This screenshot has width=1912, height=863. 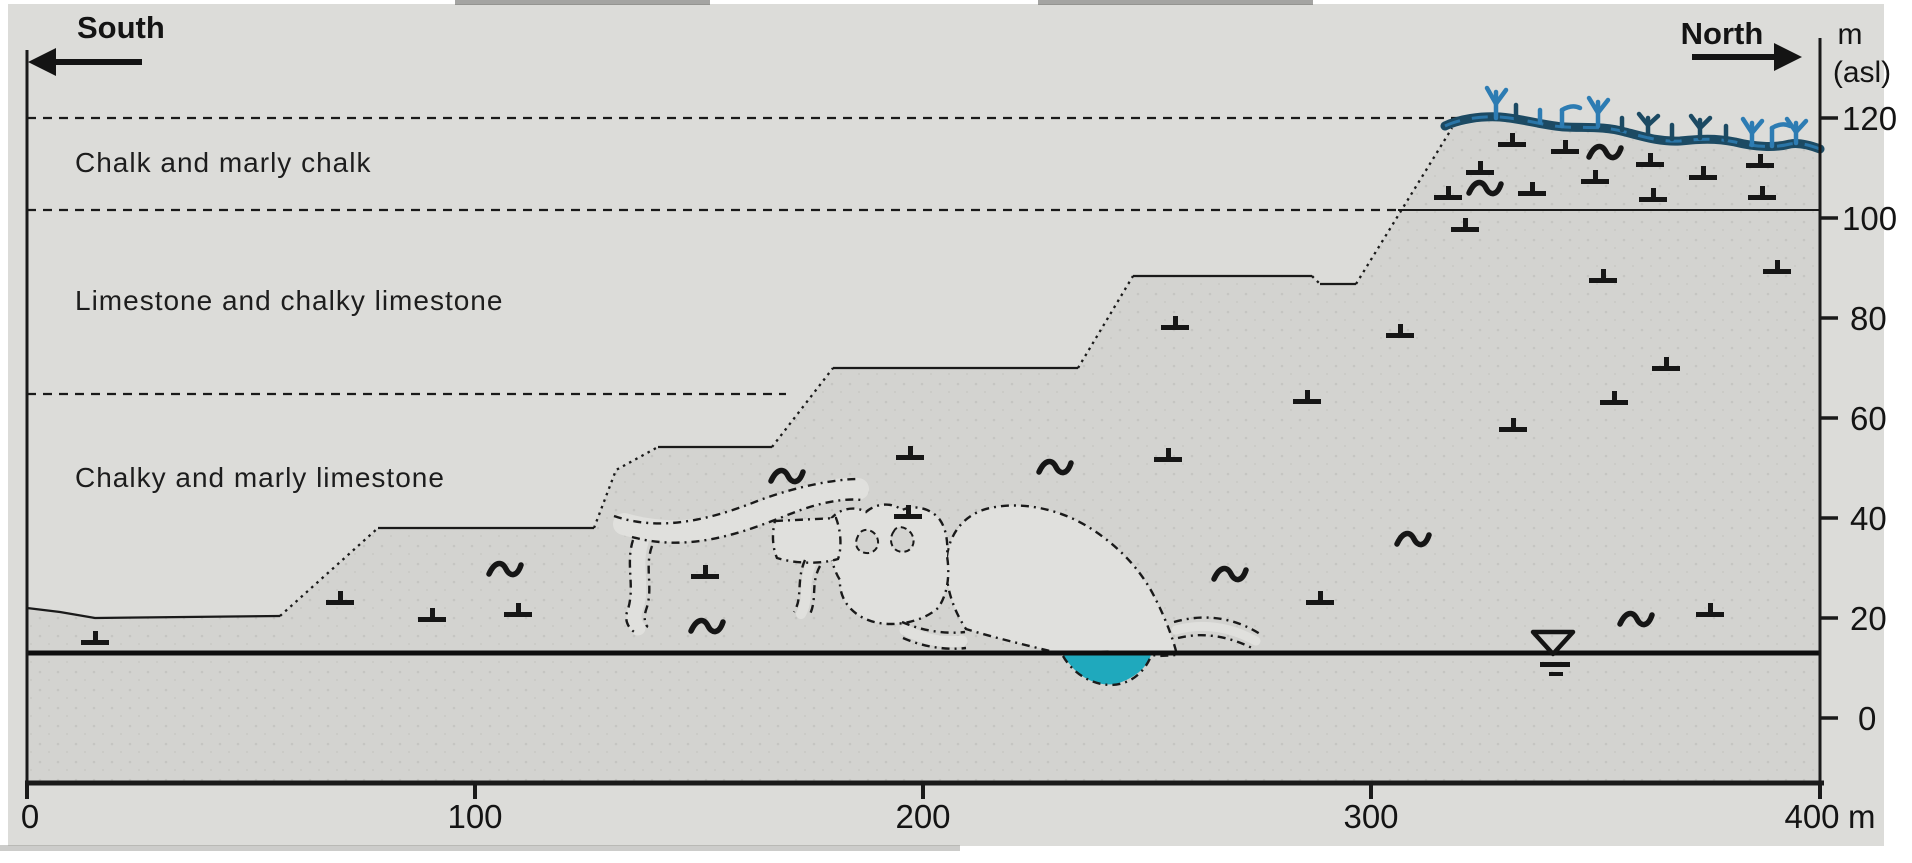 I want to click on vegetated-hilltop, so click(x=1632, y=119).